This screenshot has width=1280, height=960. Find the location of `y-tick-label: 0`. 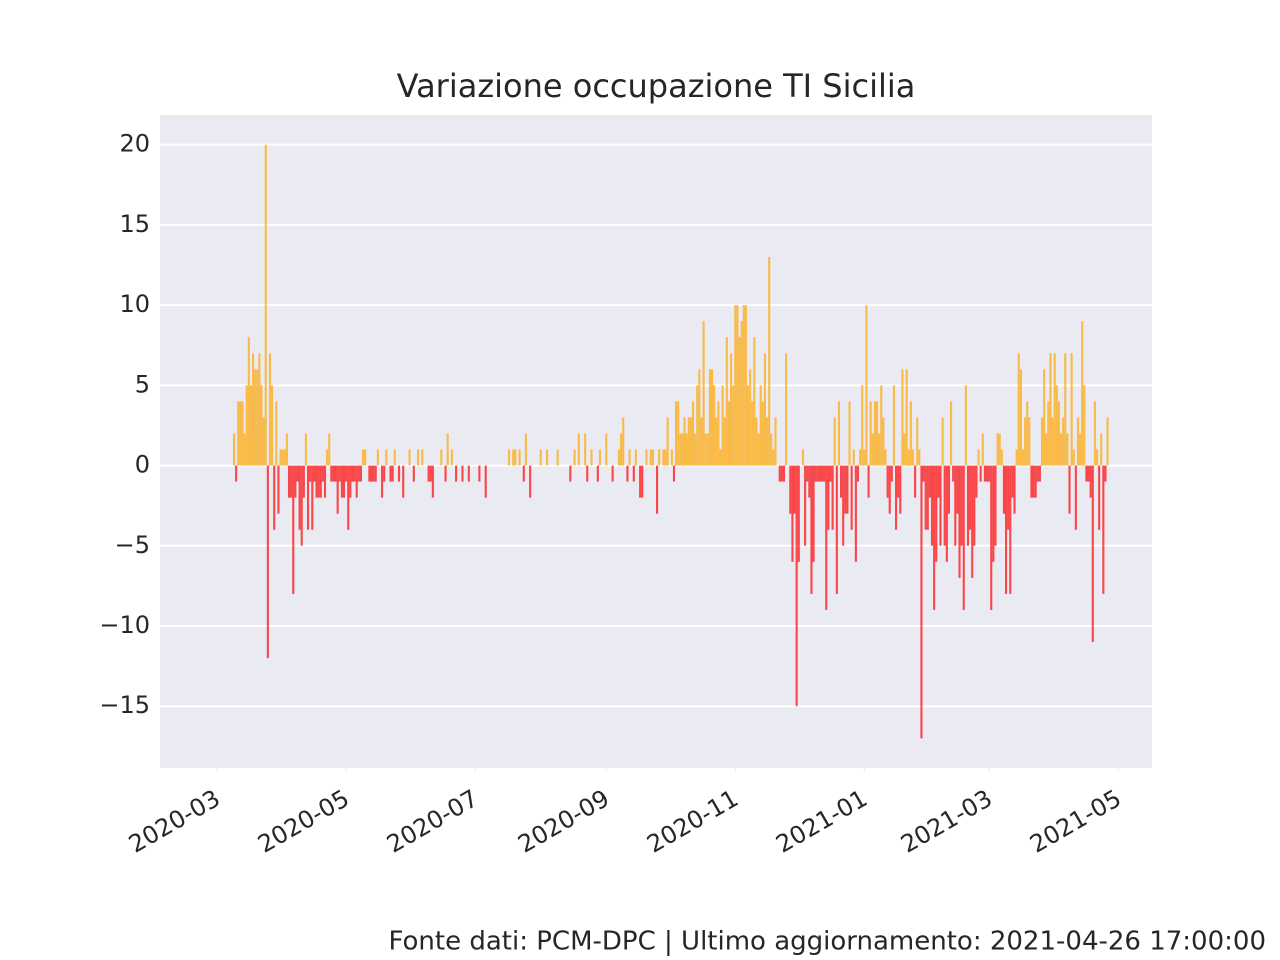

y-tick-label: 0 is located at coordinates (142, 465).